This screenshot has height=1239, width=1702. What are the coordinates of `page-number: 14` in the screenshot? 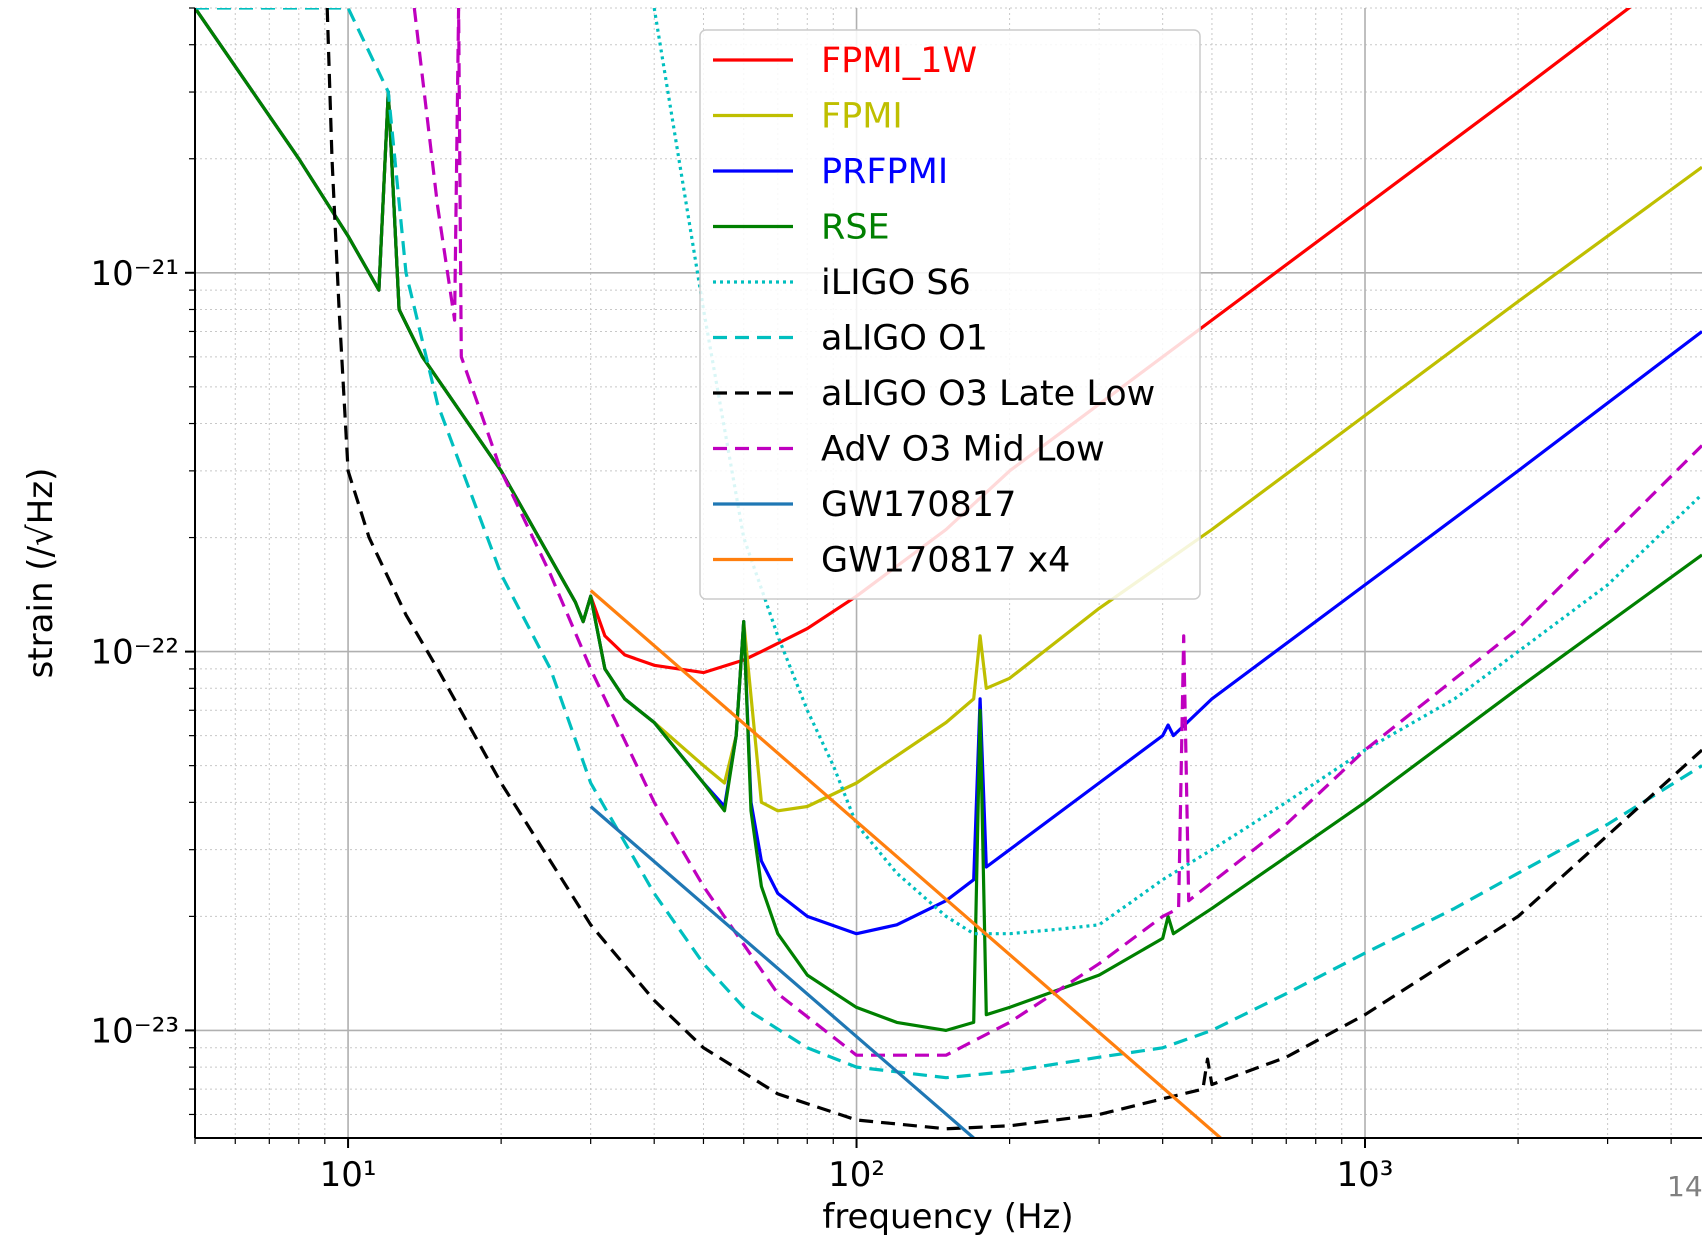 It's located at (1684, 1186).